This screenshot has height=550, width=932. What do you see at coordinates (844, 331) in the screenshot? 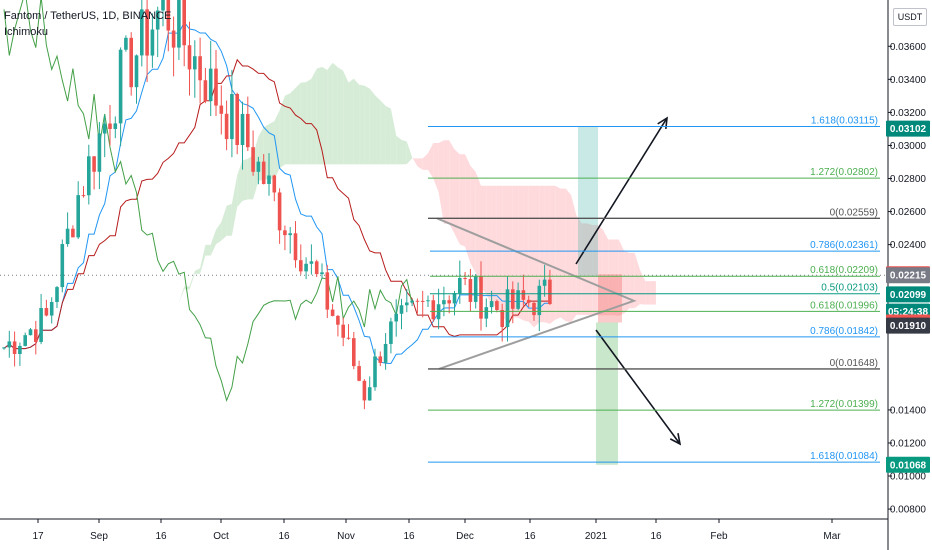
I see `fib-level-label: 0.786(0.01842)` at bounding box center [844, 331].